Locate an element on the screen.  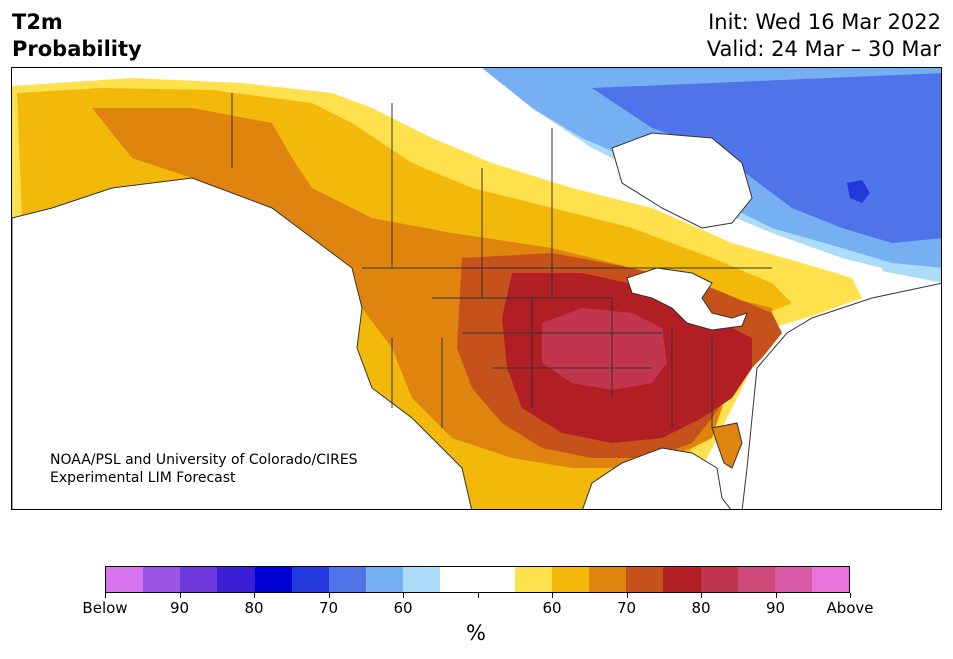
title-line-type: Probability is located at coordinates (77, 49).